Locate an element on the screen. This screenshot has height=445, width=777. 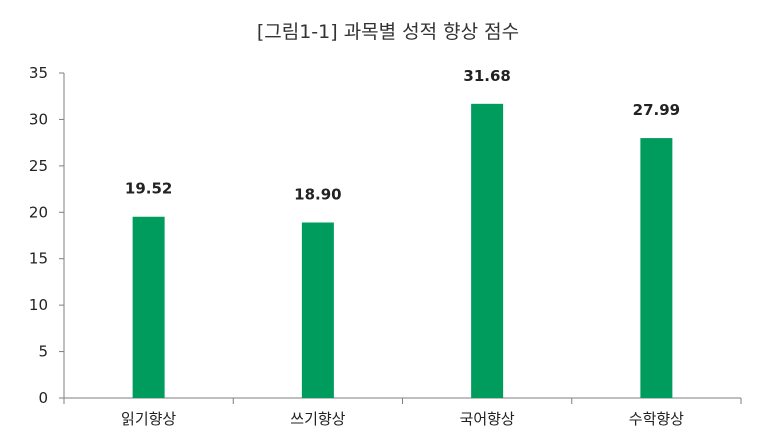
x-category-label: 수학향상 is located at coordinates (656, 419).